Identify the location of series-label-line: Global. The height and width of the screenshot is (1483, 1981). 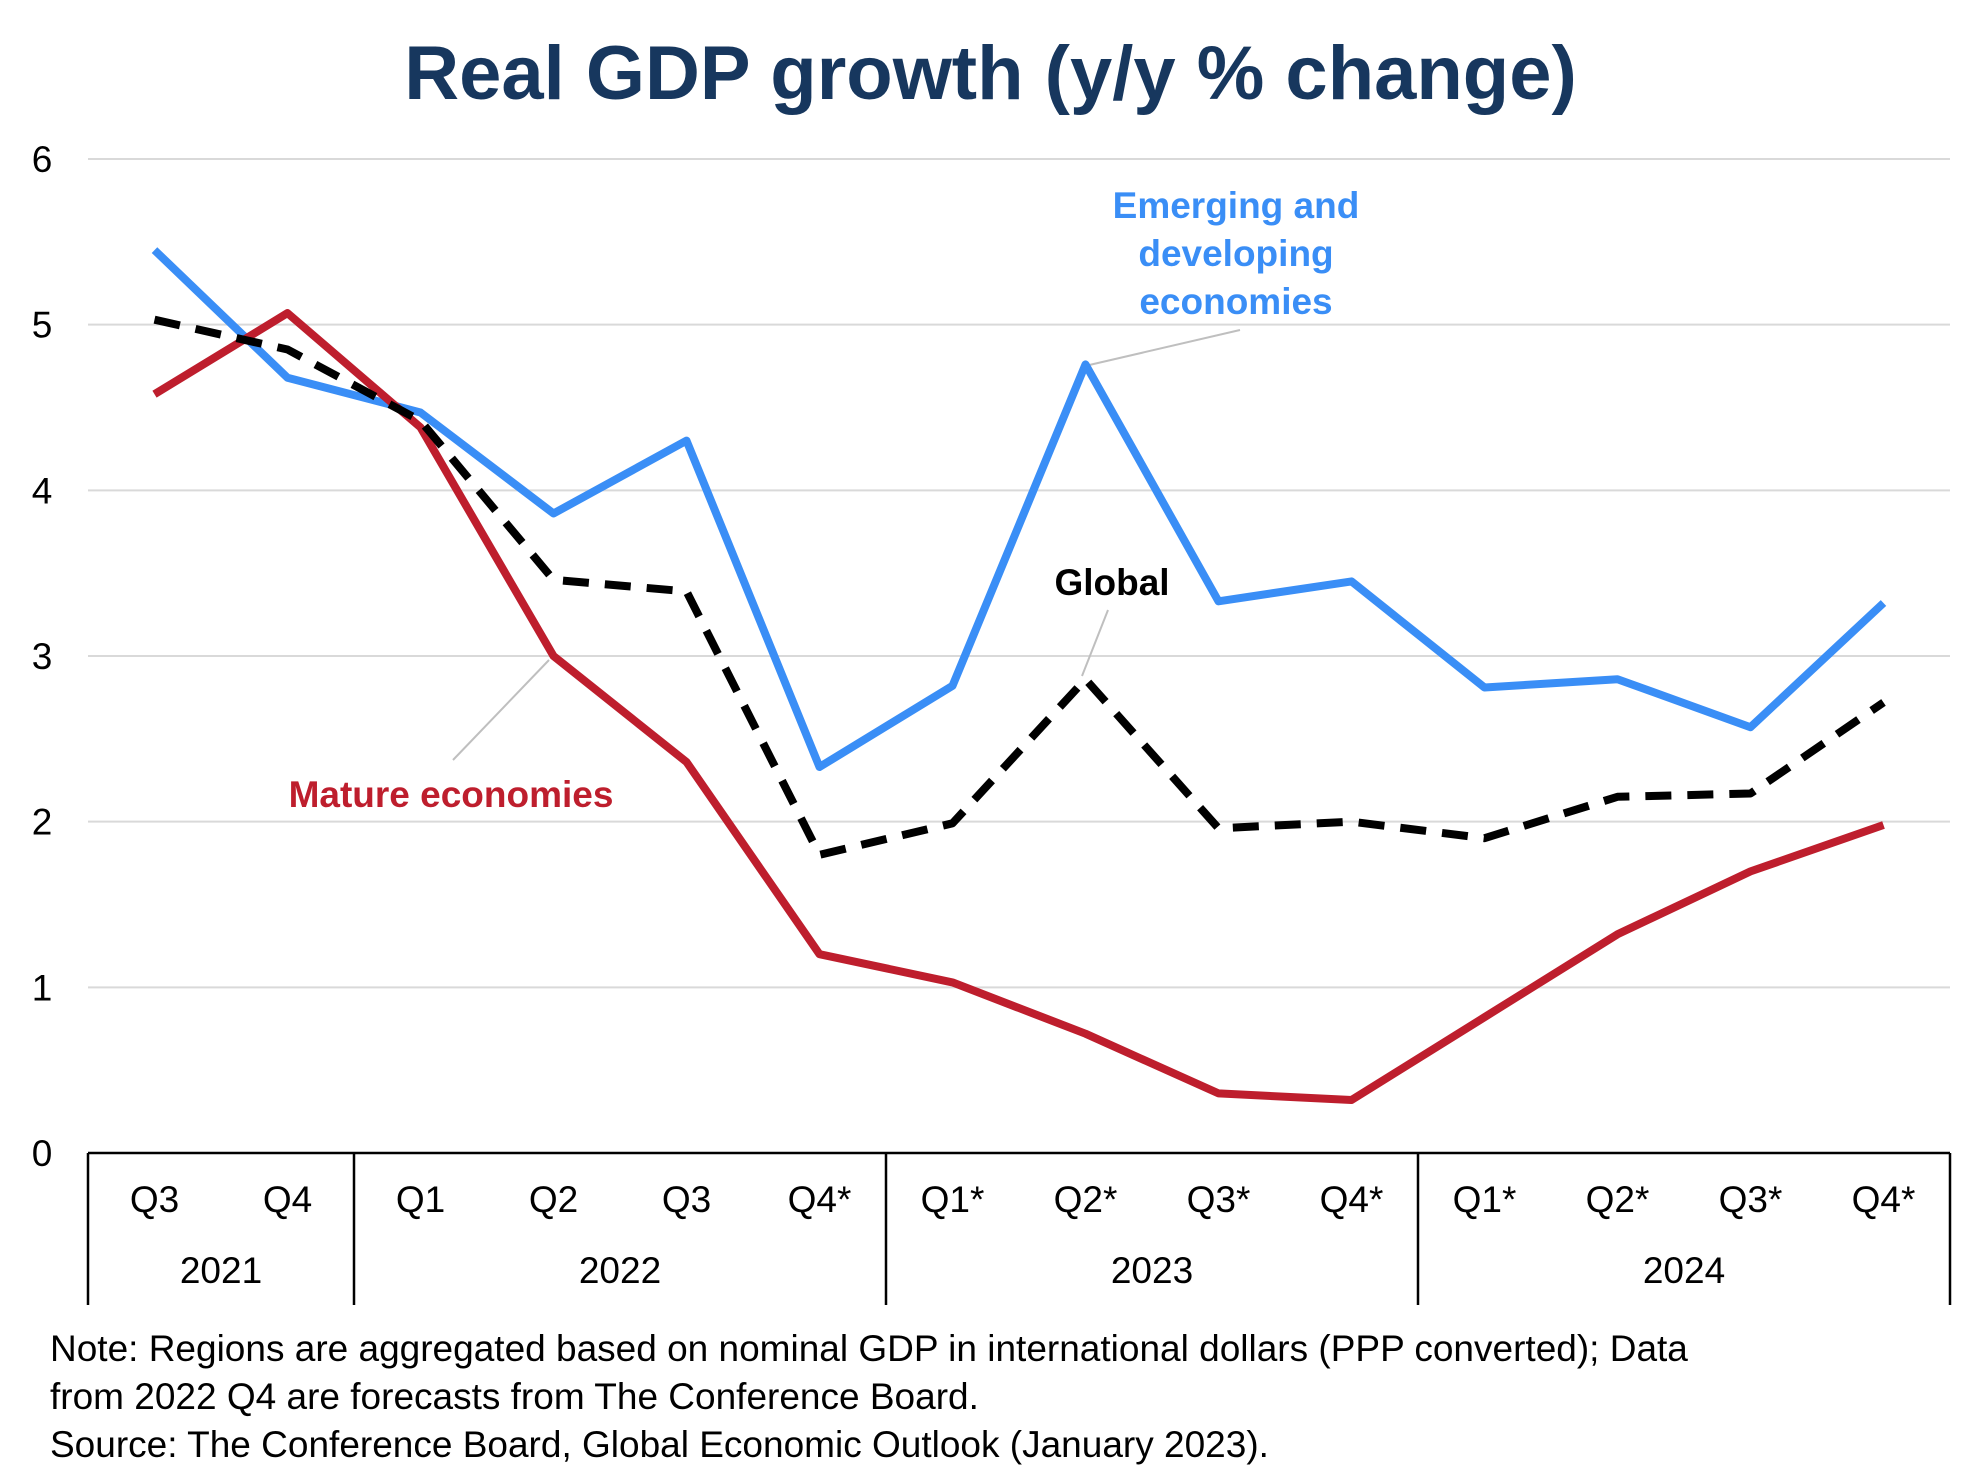
(1111, 582).